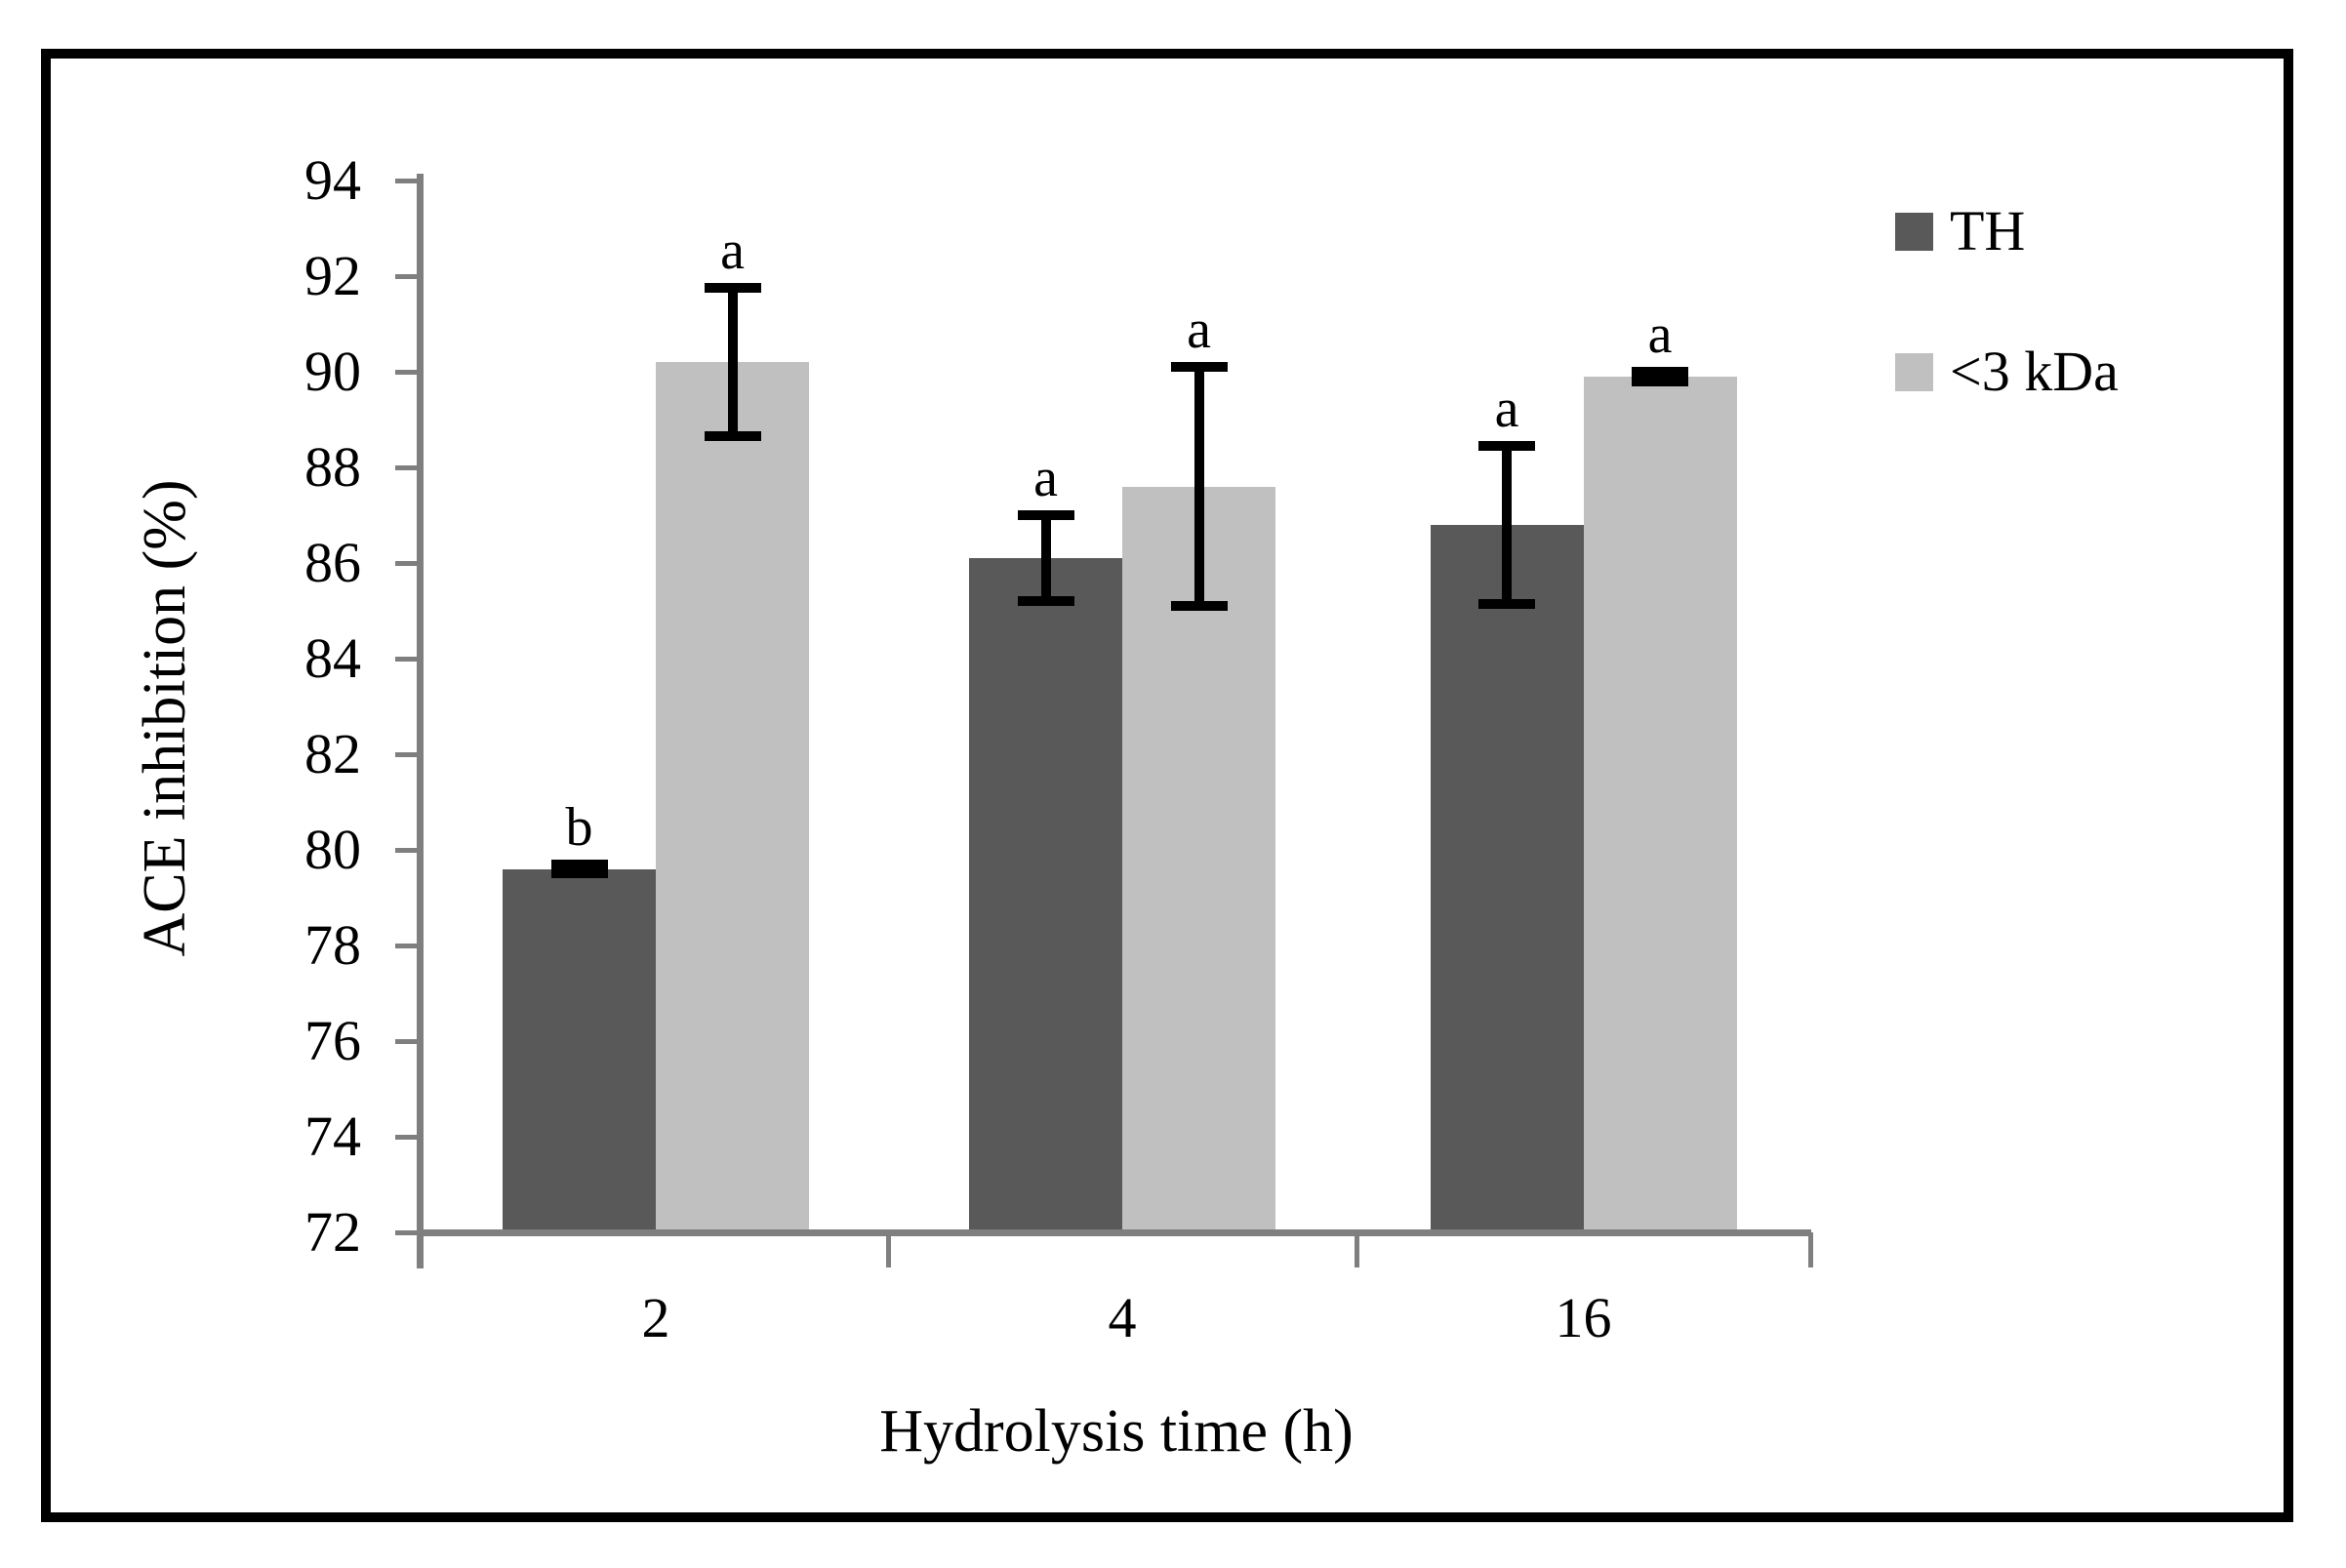 Image resolution: width=2346 pixels, height=1568 pixels. I want to click on legend-swatch-th, so click(1914, 232).